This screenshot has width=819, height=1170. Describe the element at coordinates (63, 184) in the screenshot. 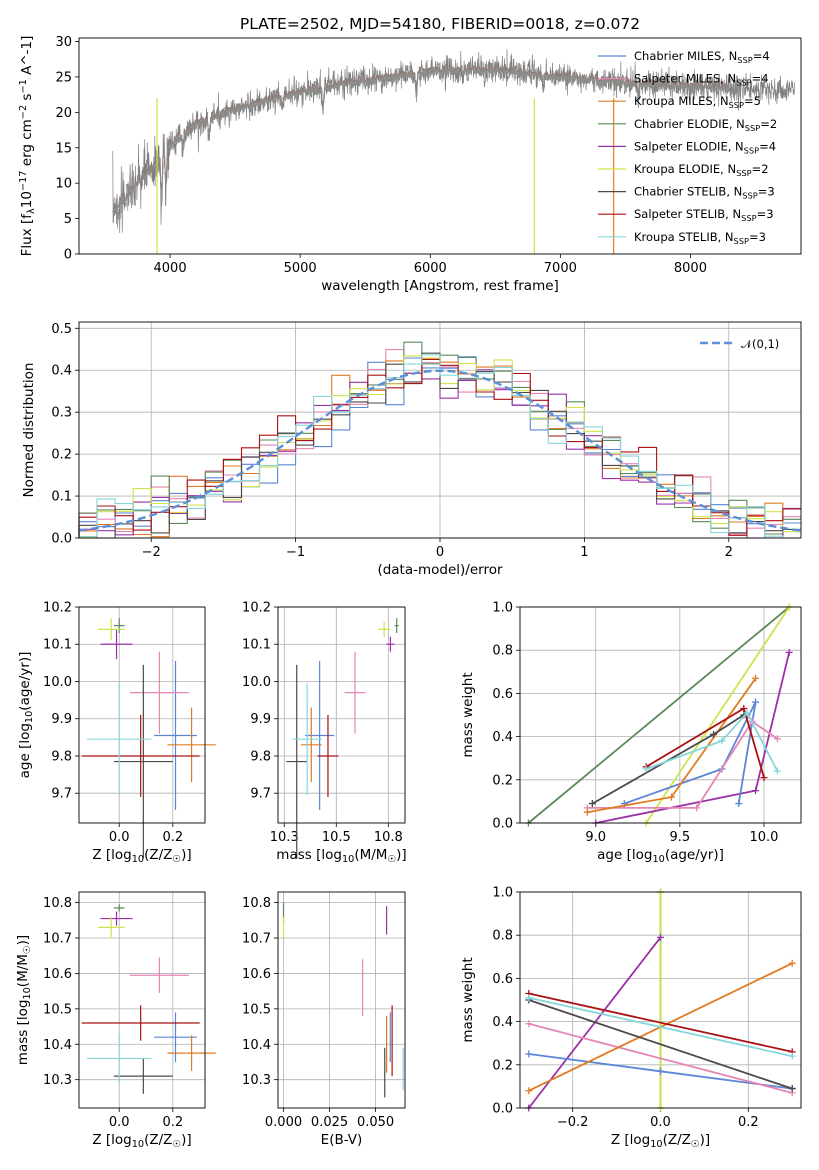

I see `y-tick-label: 10` at that location.